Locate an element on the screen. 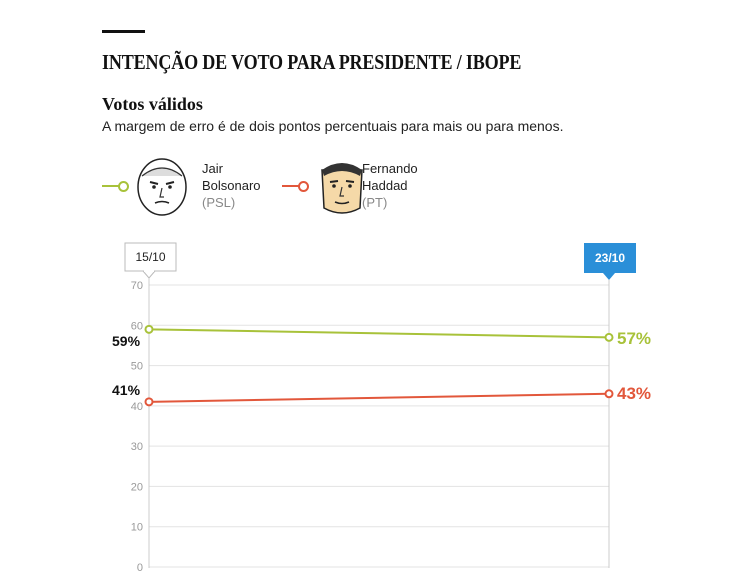 Image resolution: width=750 pixels, height=586 pixels. legend-name-bolsonaro: Jair Bolsonaro is located at coordinates (231, 177).